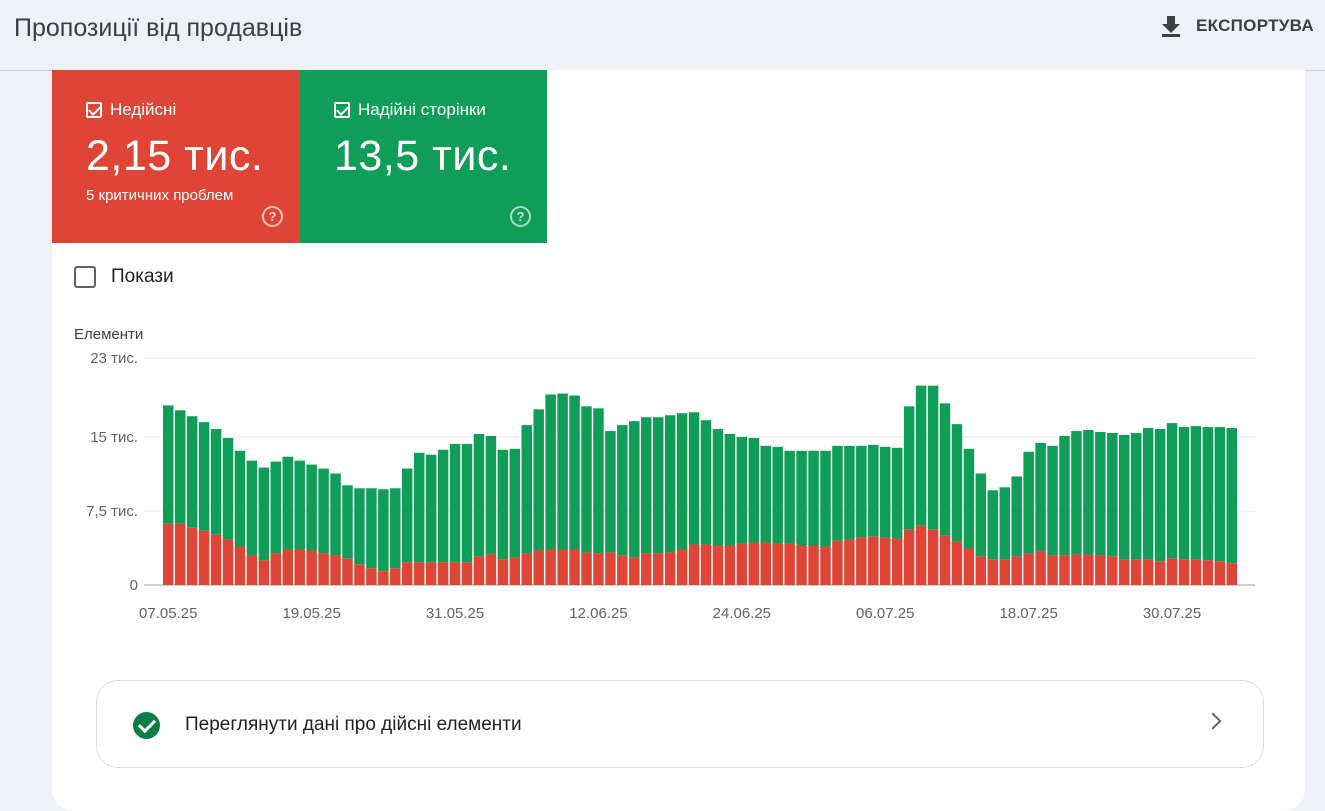  Describe the element at coordinates (1237, 26) in the screenshot. I see `export-button: ЕКСПОРТУВА` at that location.